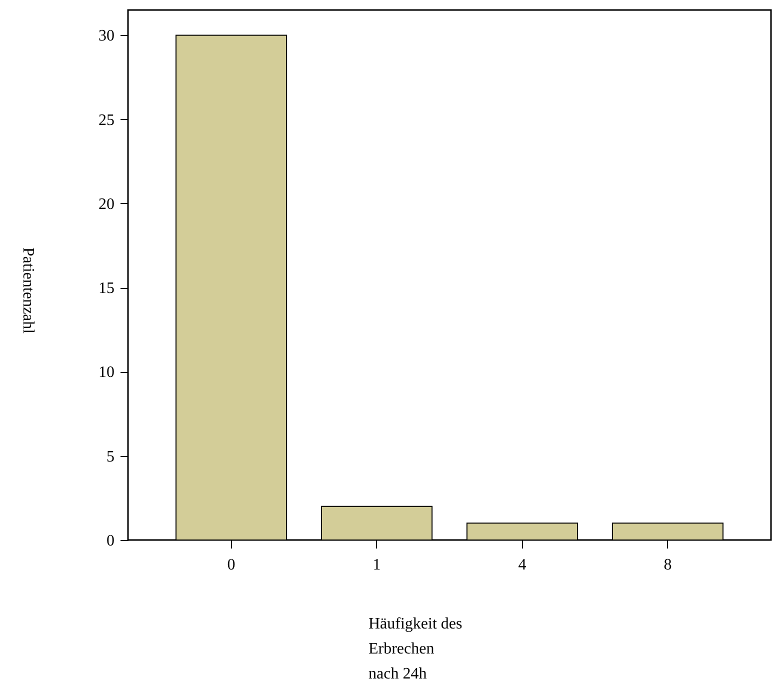 This screenshot has width=779, height=687. What do you see at coordinates (110, 457) in the screenshot?
I see `y-tick-label: 5` at bounding box center [110, 457].